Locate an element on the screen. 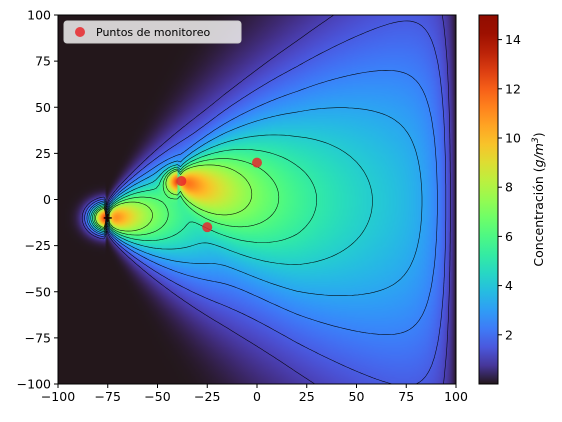  colorbar-tick-label: 6 is located at coordinates (509, 236).